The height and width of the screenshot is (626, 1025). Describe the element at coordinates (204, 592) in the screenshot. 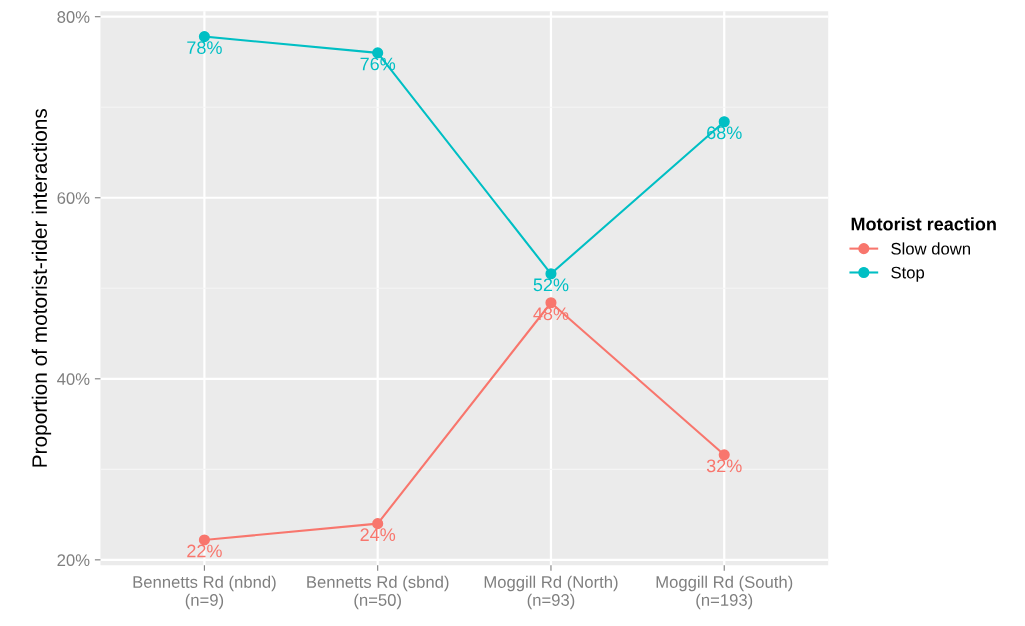

I see `x-tick-label: Bennetts Rd (nbnd) (n=9)` at that location.